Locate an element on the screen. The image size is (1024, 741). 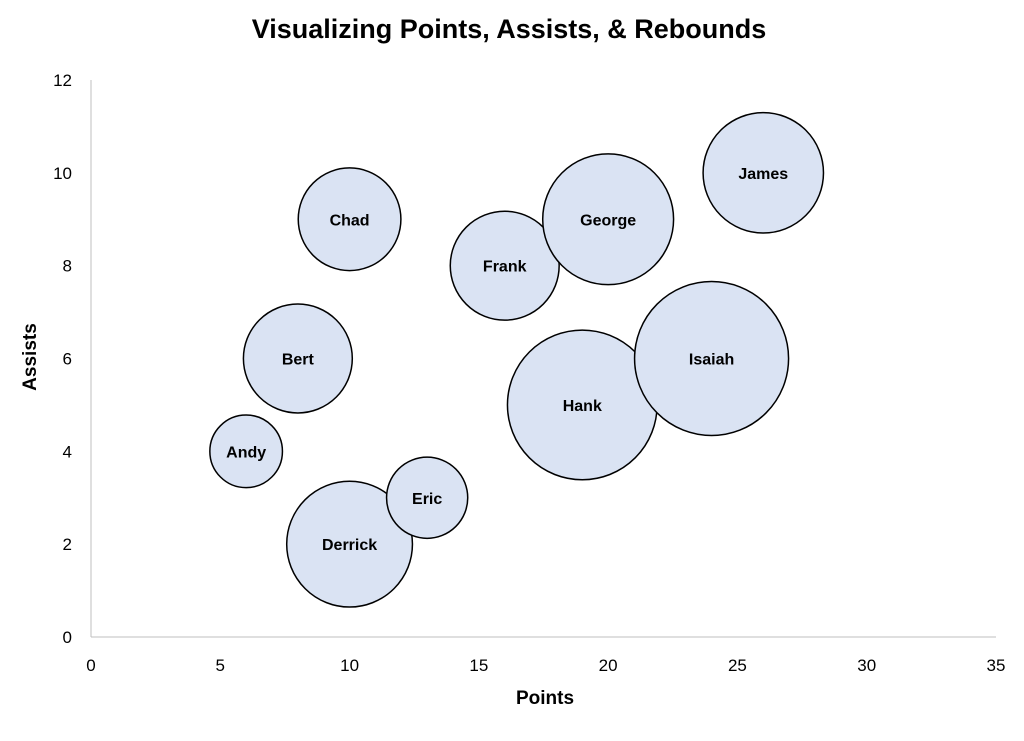
bubble-label: Isaiah is located at coordinates (711, 360).